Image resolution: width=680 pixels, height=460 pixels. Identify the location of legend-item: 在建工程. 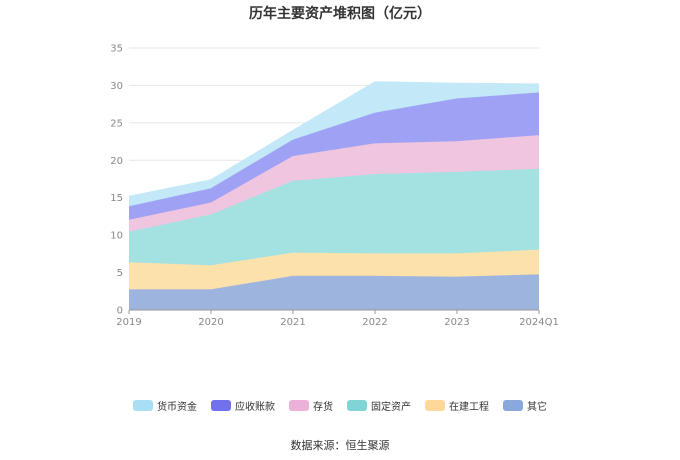
(457, 405).